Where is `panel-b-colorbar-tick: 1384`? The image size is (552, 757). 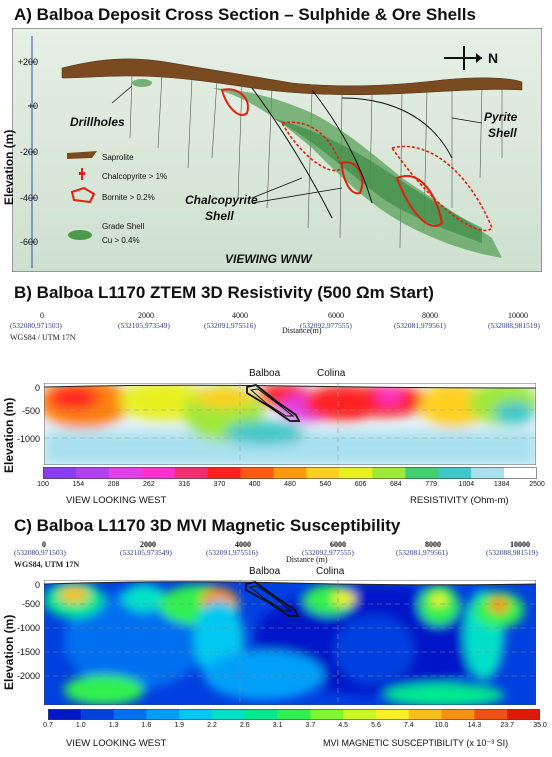 panel-b-colorbar-tick: 1384 is located at coordinates (501, 484).